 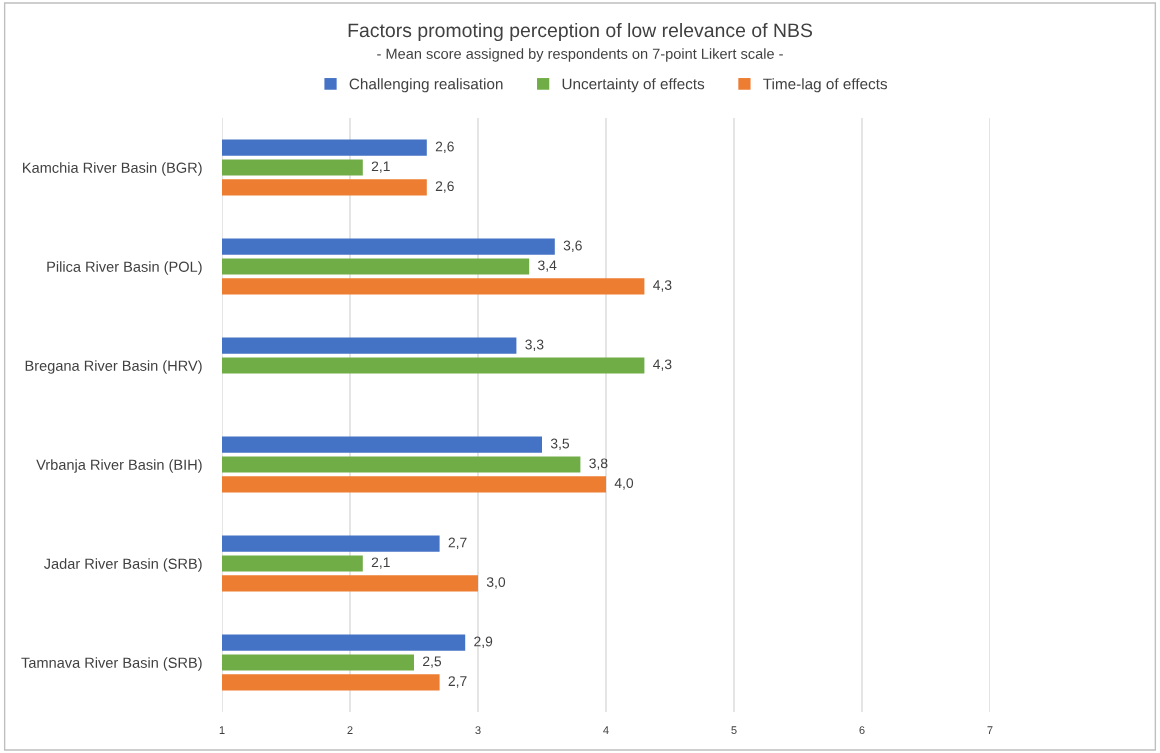 What do you see at coordinates (124, 268) in the screenshot?
I see `y-tick-label: Pilica River Basin (POL)` at bounding box center [124, 268].